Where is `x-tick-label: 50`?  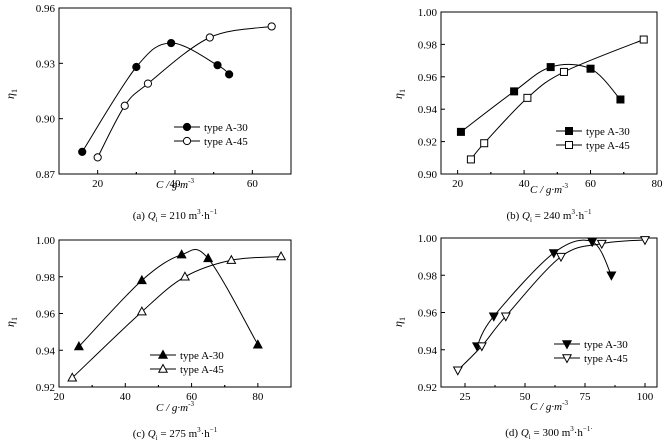 x-tick-label: 50 is located at coordinates (526, 397).